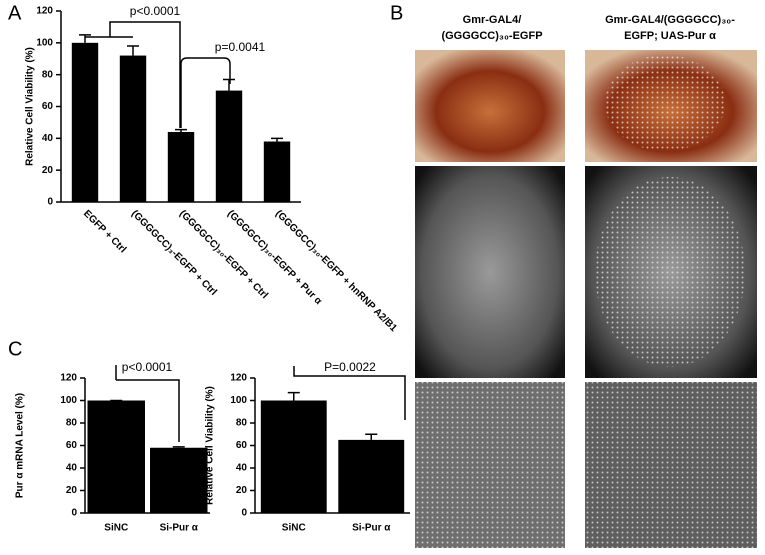 This screenshot has width=765, height=555. What do you see at coordinates (490, 106) in the screenshot?
I see `eye-photo` at bounding box center [490, 106].